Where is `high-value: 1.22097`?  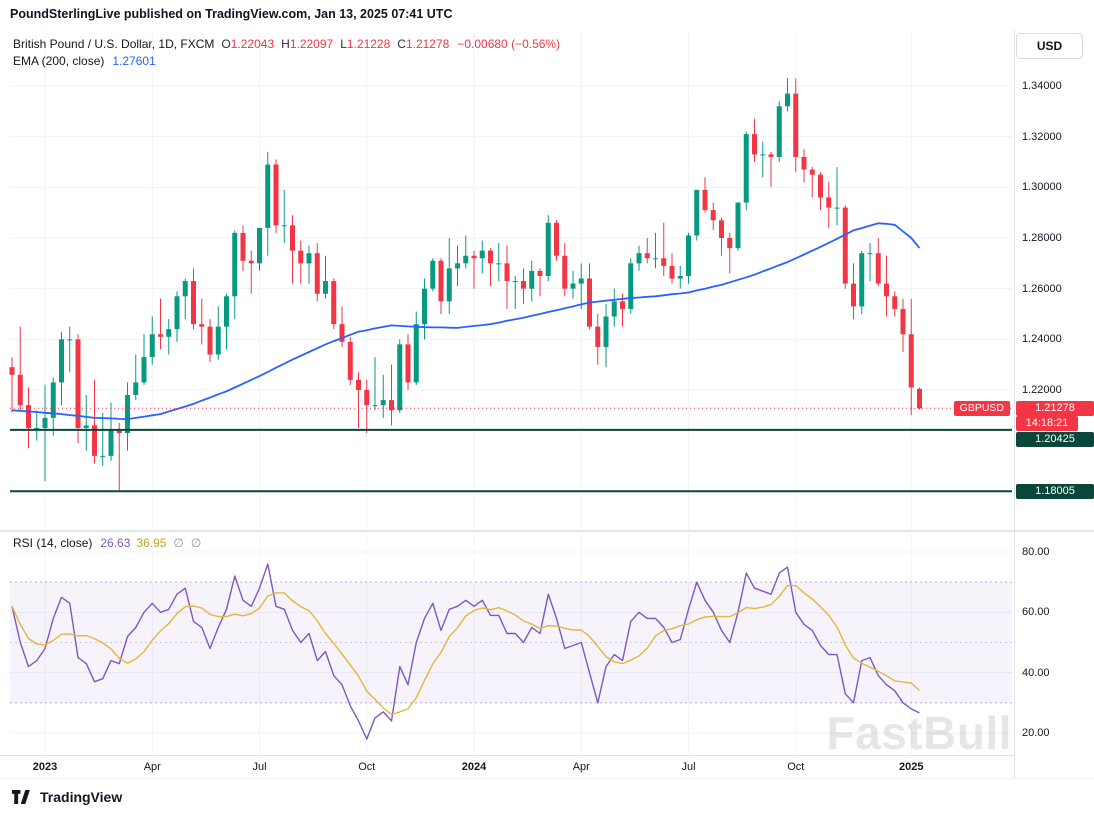
high-value: 1.22097 is located at coordinates (311, 44).